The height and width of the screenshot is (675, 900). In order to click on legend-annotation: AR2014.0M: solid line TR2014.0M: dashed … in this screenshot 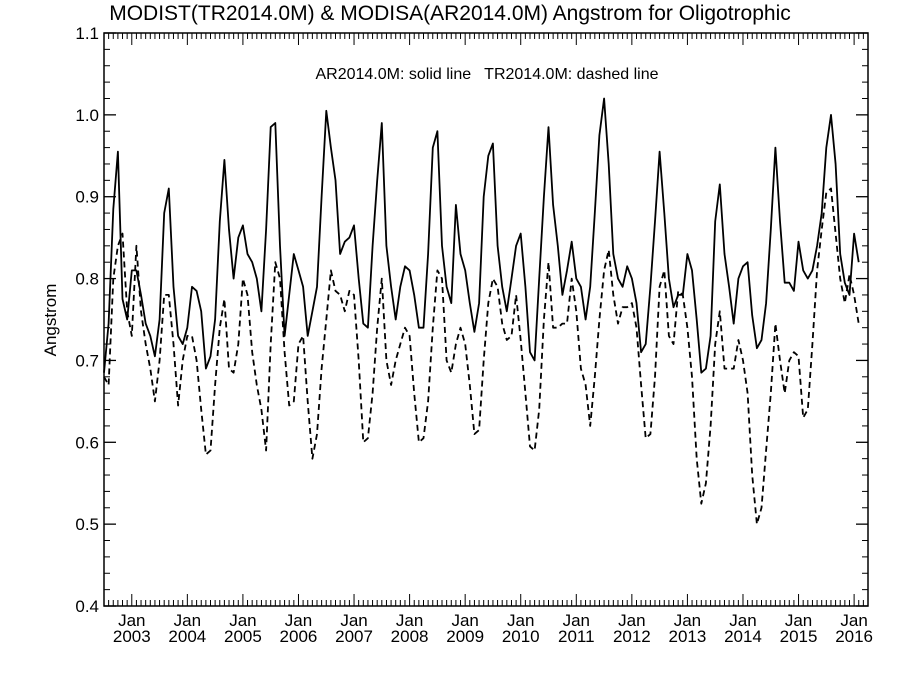, I will do `click(486, 74)`.